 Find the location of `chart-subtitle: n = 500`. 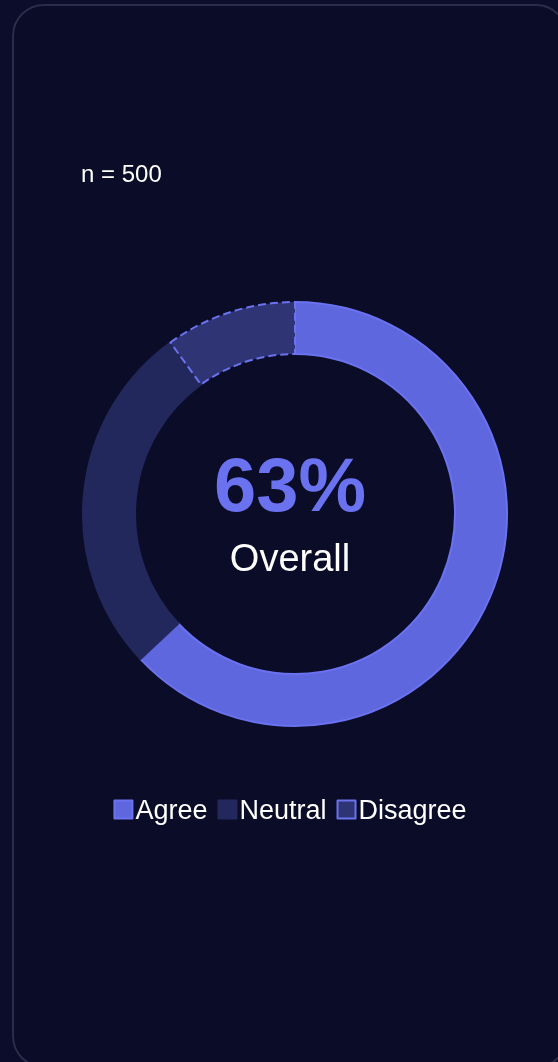

chart-subtitle: n = 500 is located at coordinates (121, 173).